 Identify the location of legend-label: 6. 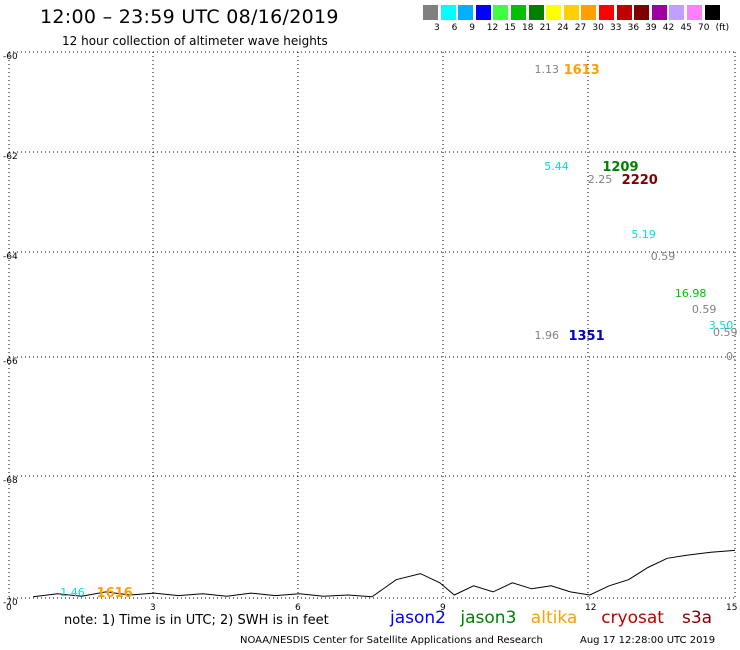
(454, 28).